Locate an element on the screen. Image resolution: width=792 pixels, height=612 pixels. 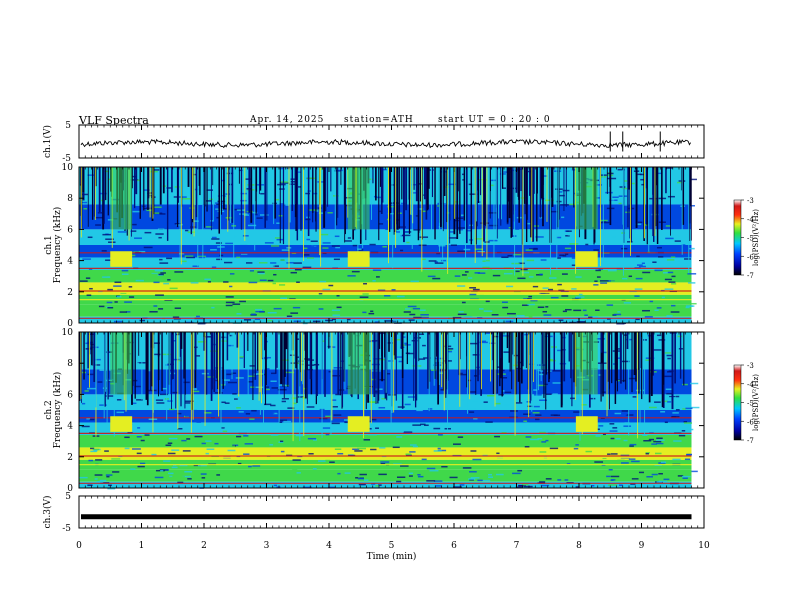
y-tick-label: 5 is located at coordinates (68, 497).